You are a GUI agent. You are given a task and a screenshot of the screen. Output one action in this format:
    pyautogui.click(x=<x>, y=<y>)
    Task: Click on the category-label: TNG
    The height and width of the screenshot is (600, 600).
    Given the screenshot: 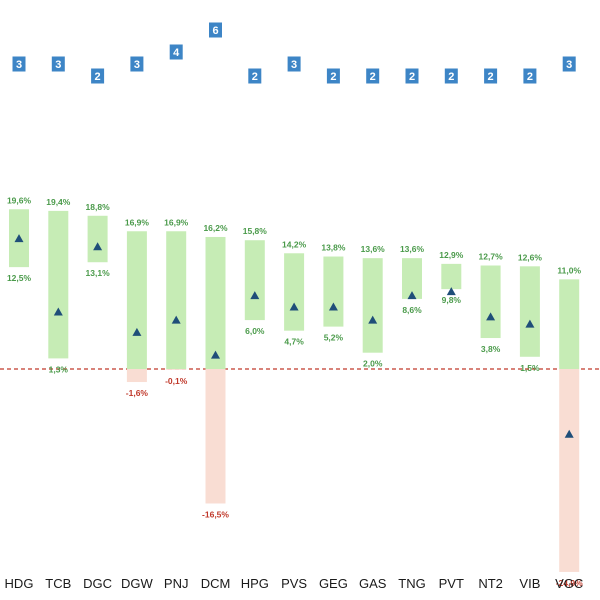 What is the action you would take?
    pyautogui.click(x=411, y=583)
    